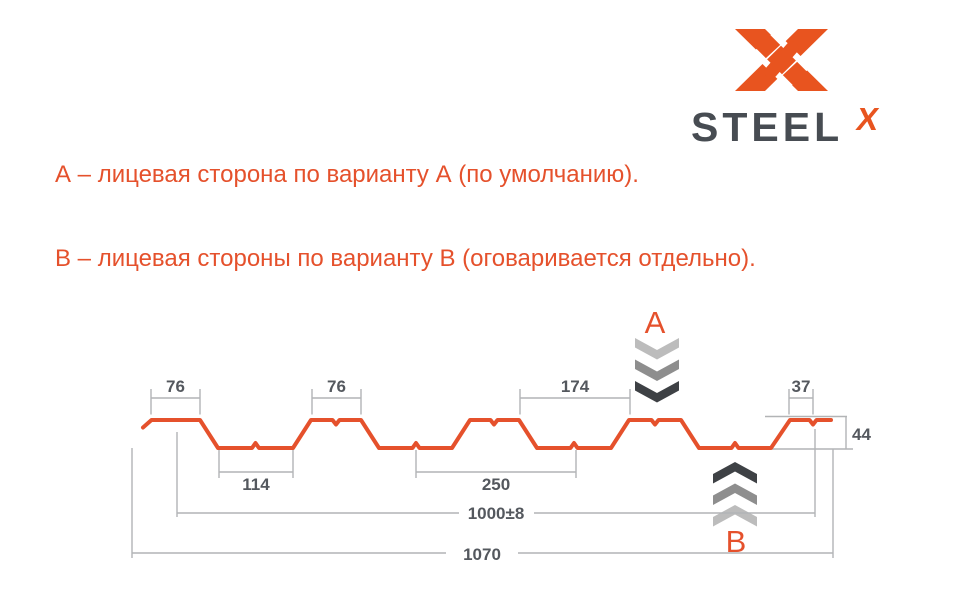  What do you see at coordinates (336, 402) in the screenshot?
I see `dim-rib-top-mid` at bounding box center [336, 402].